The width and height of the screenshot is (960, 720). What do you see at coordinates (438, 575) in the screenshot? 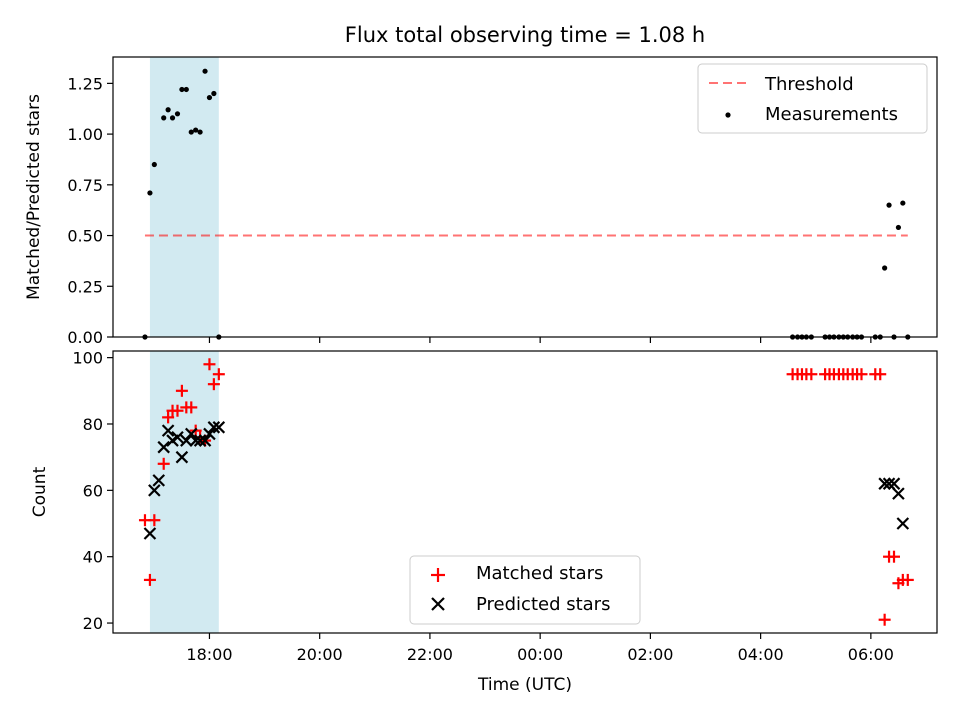
I see `legend-matched-swatch` at bounding box center [438, 575].